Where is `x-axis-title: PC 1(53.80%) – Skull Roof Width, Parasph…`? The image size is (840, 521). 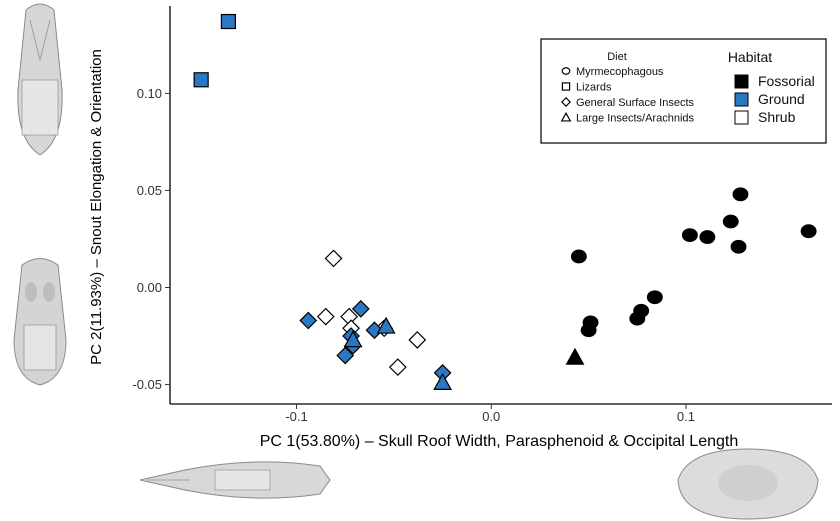
x-axis-title: PC 1(53.80%) – Skull Roof Width, Parasph… is located at coordinates (499, 441).